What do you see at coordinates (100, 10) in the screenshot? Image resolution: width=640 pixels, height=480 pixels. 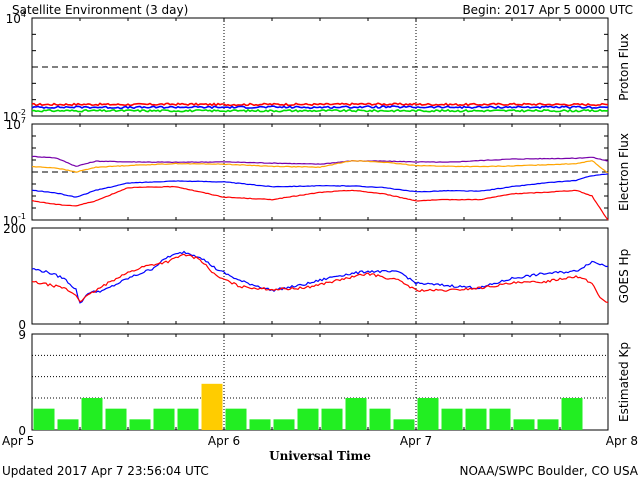 I see `chart-title: Satellite Environment (3 day)` at bounding box center [100, 10].